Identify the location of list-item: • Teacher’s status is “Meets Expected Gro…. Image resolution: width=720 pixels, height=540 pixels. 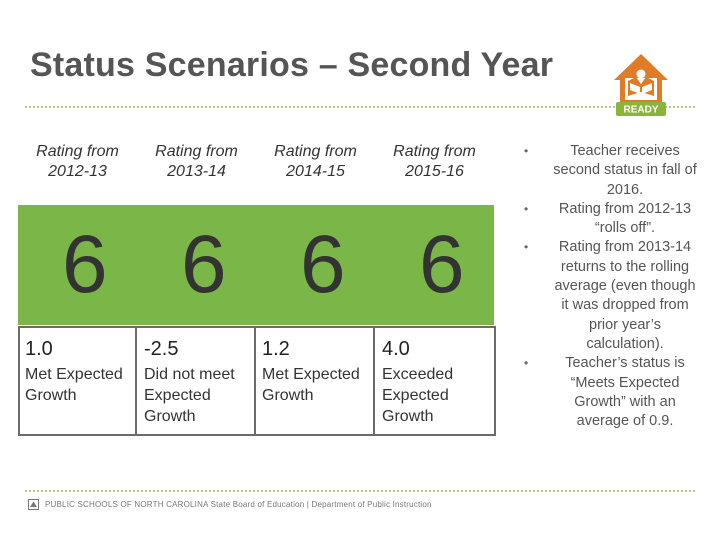
(604, 392).